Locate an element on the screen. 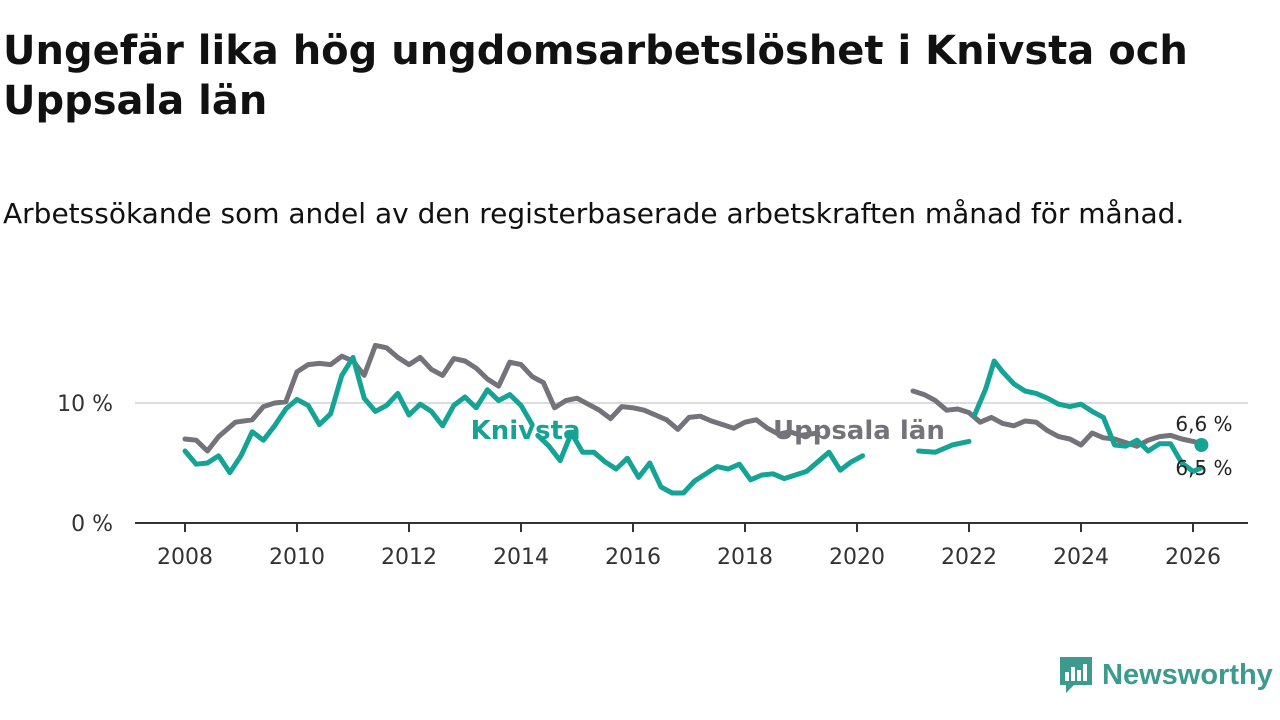  x-tick-label: 2016 is located at coordinates (633, 557).